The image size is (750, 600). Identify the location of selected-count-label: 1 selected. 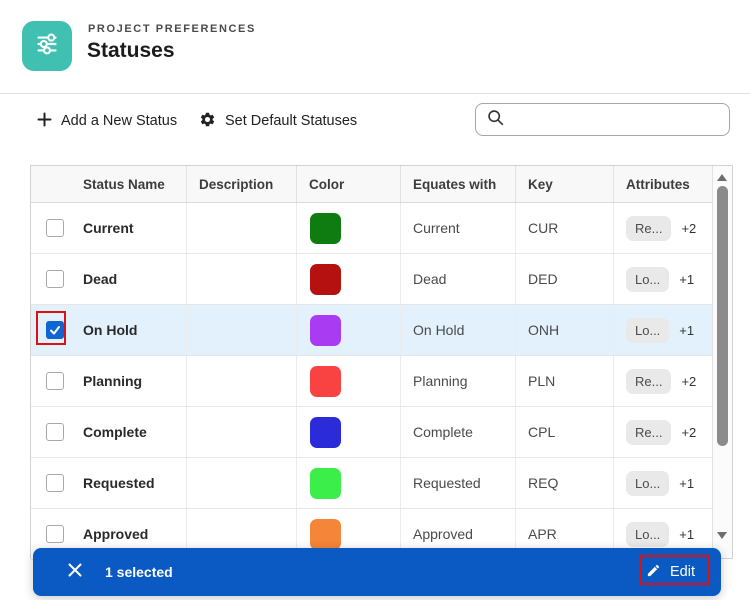
(139, 572).